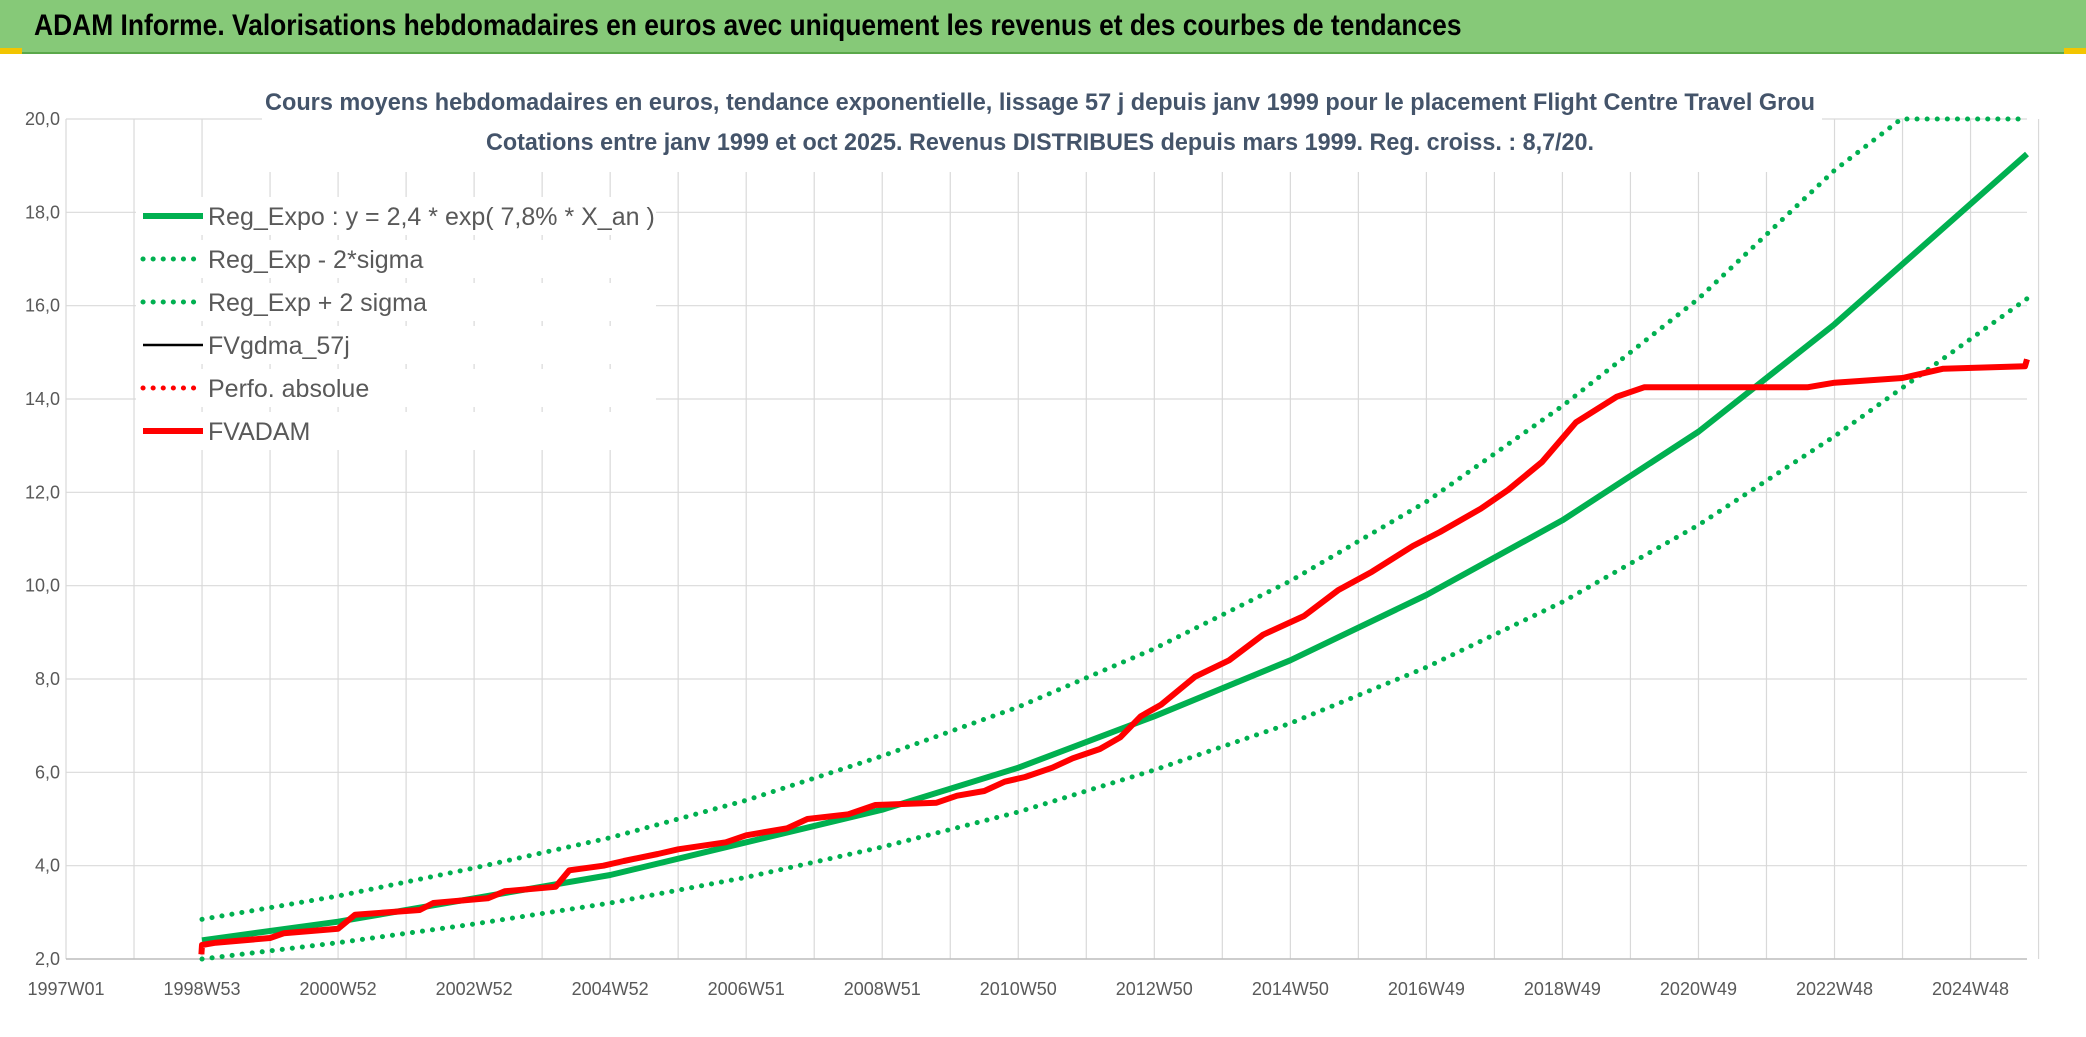 Image resolution: width=2086 pixels, height=1037 pixels. What do you see at coordinates (1698, 989) in the screenshot?
I see `x-tick-label: 2020W49` at bounding box center [1698, 989].